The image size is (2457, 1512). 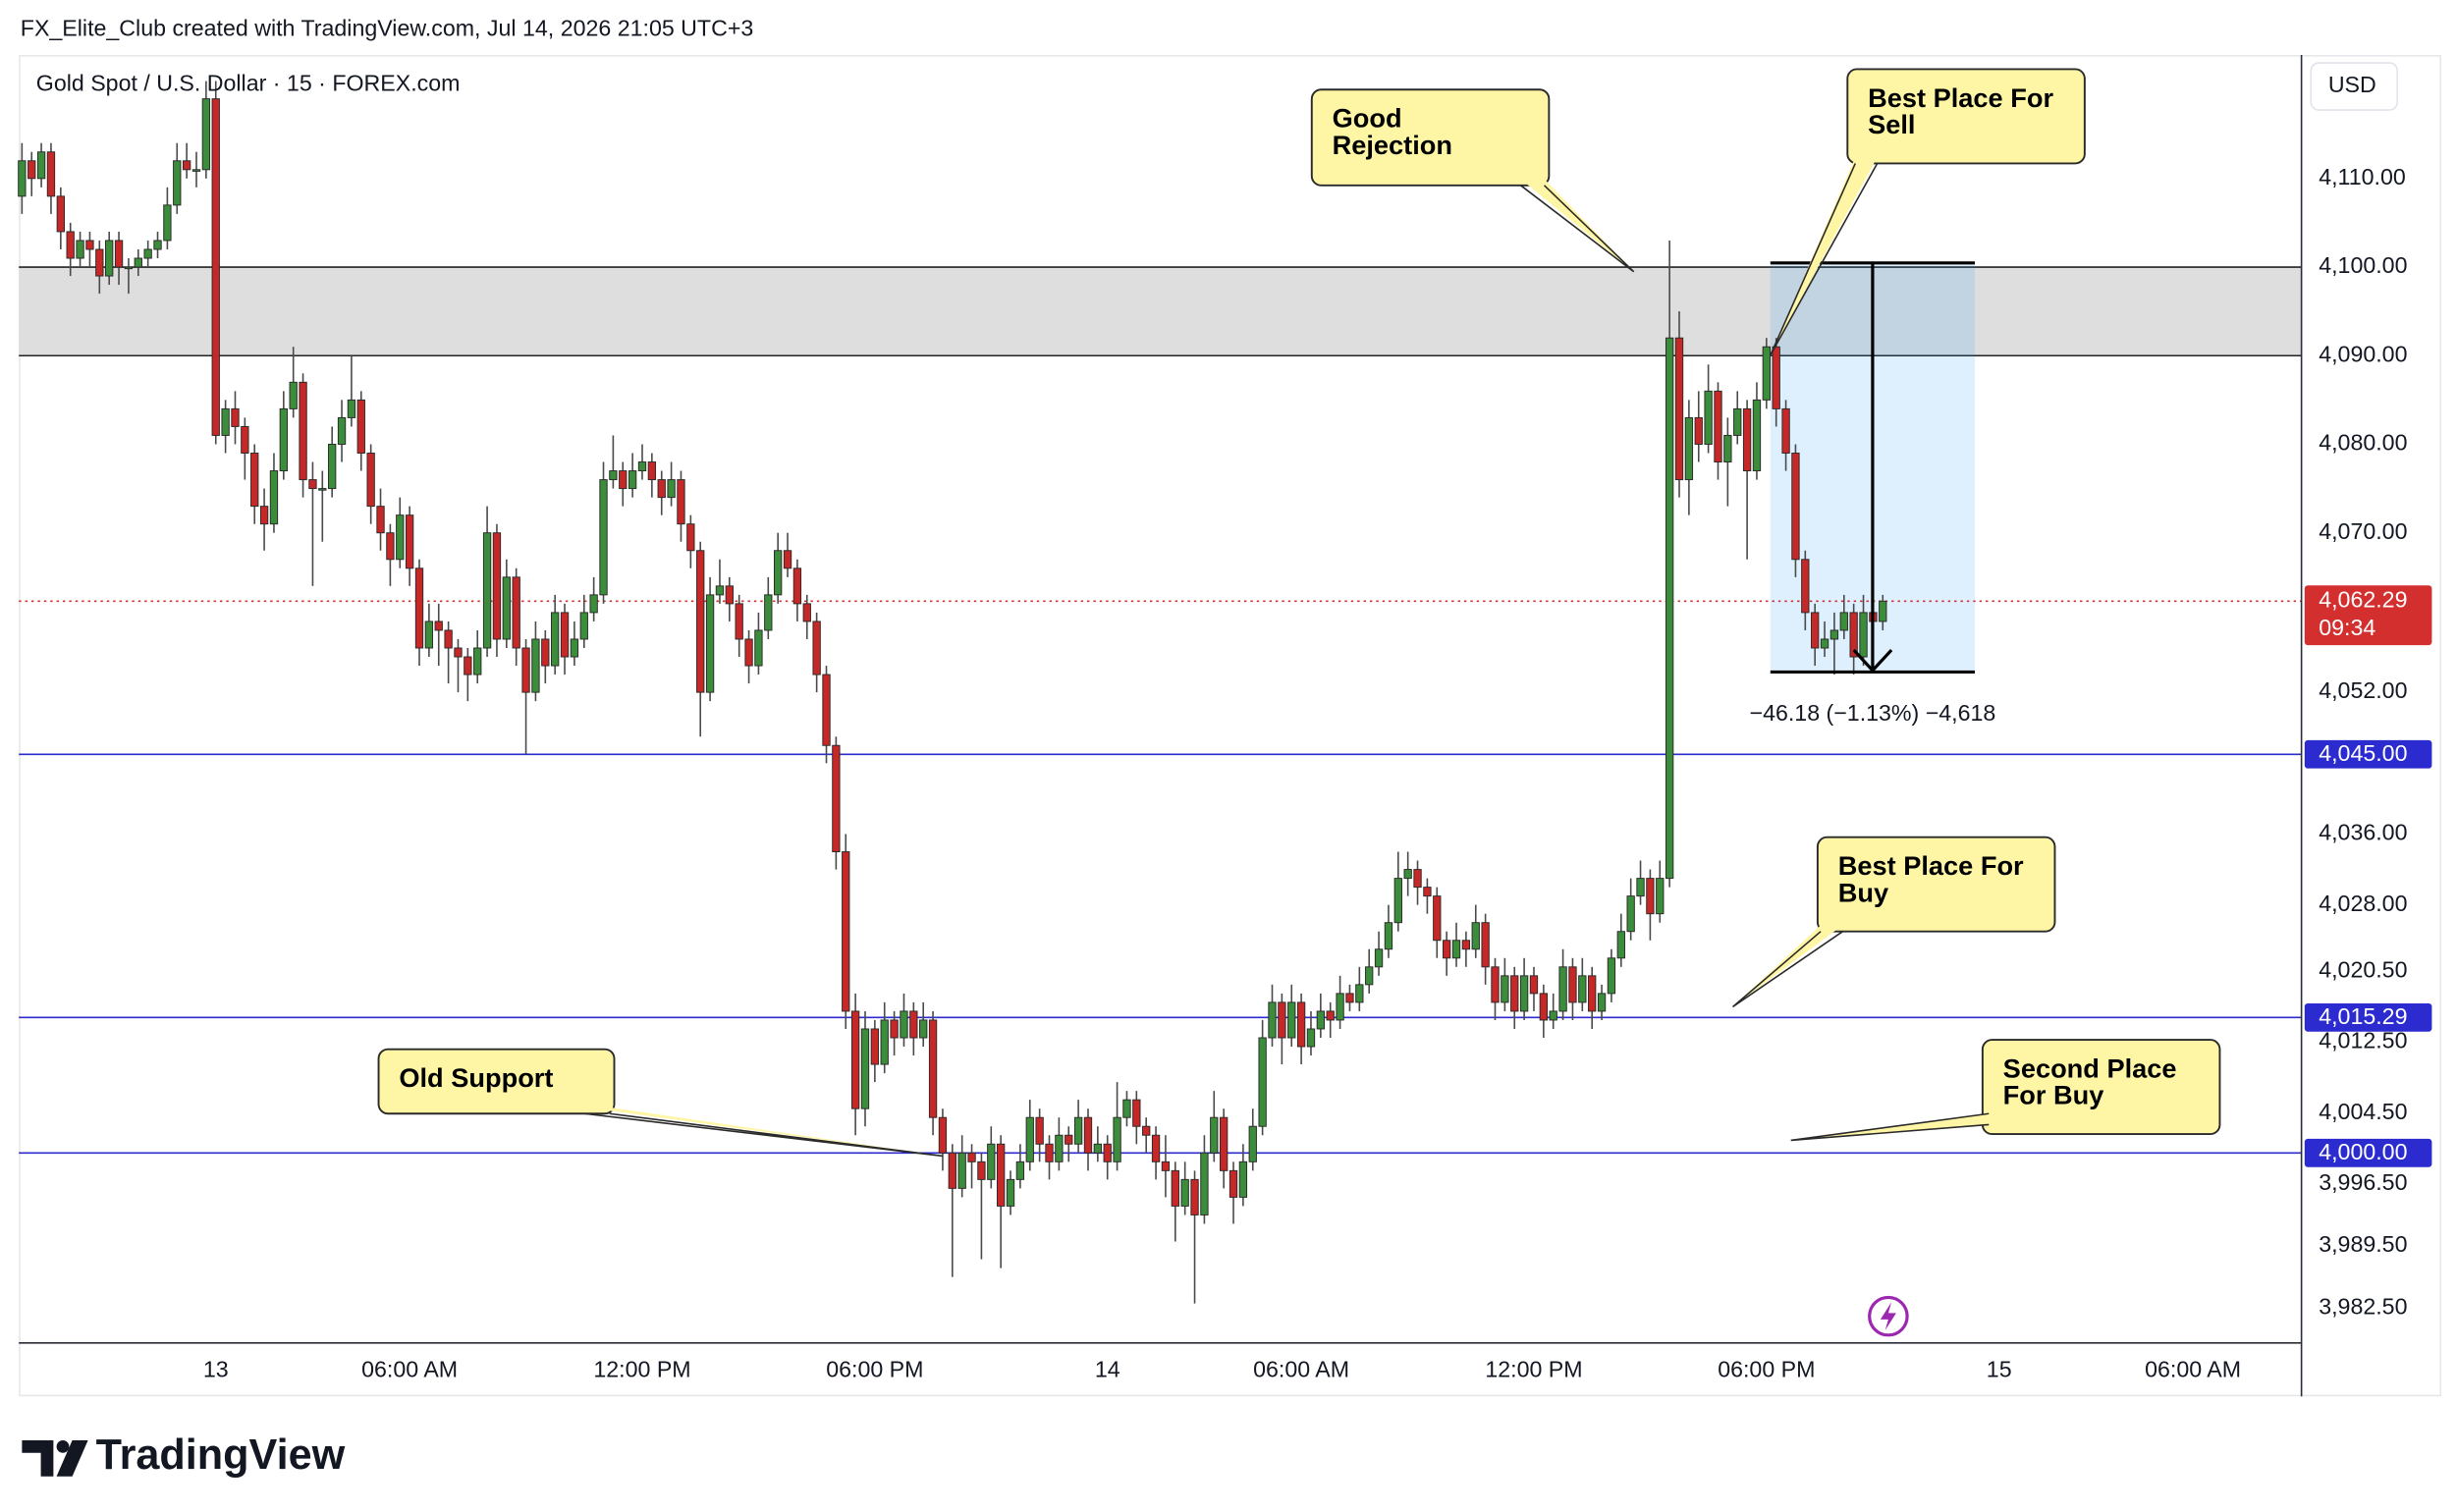 I want to click on callout: Best Place For Sell, so click(x=1961, y=111).